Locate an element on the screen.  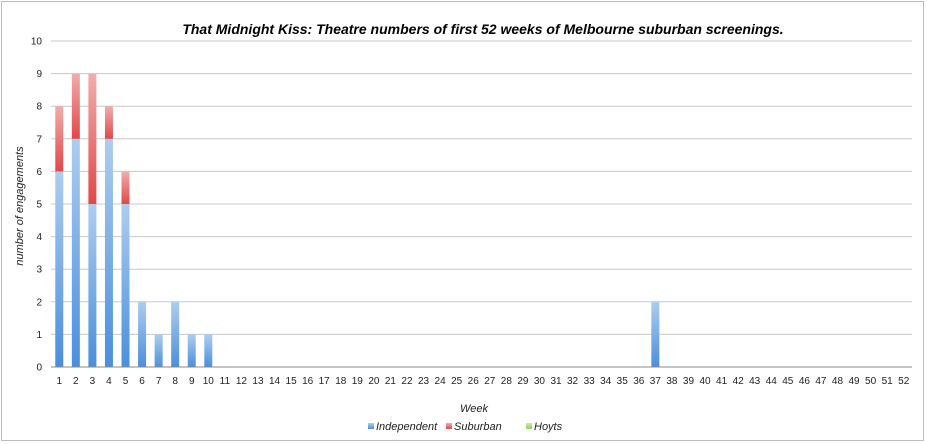
legend-label-suburban: Suburban is located at coordinates (478, 427).